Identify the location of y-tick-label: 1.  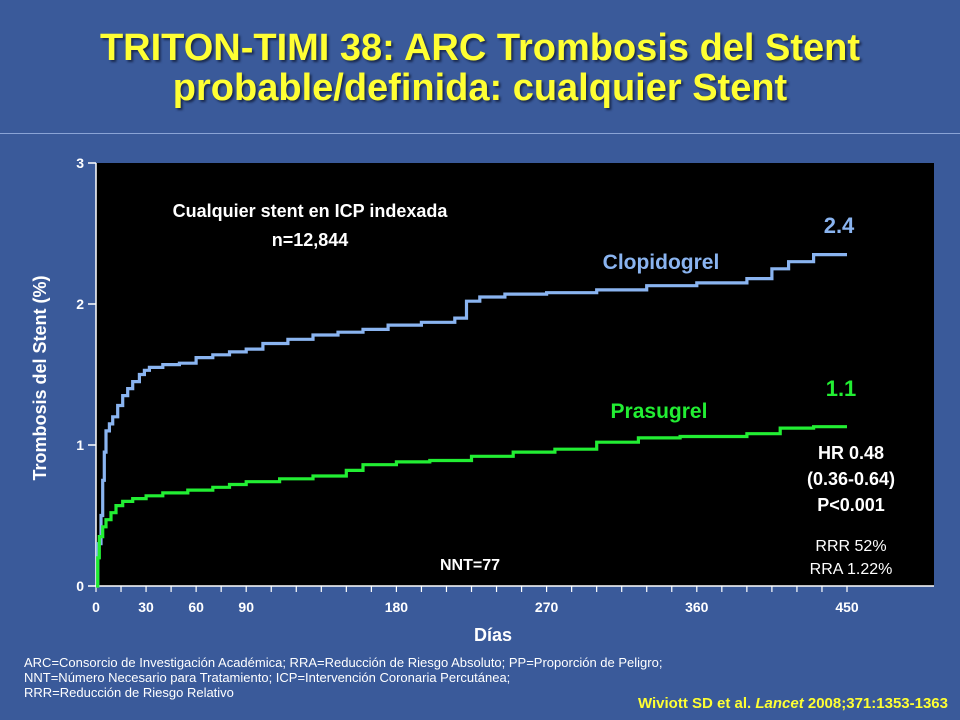
(80, 445).